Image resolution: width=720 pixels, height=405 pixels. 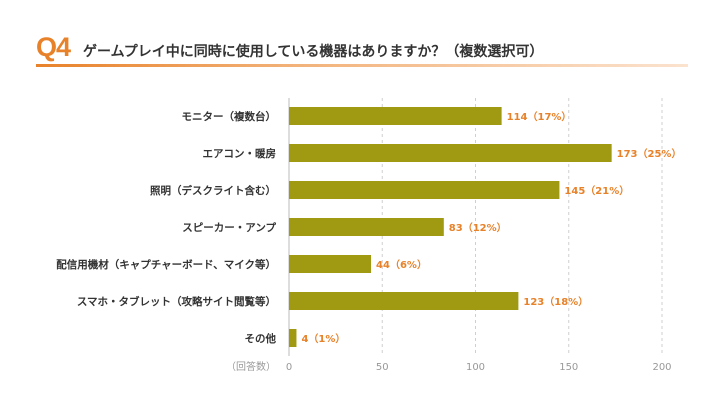 What do you see at coordinates (475, 367) in the screenshot?
I see `x-tick-label: 100` at bounding box center [475, 367].